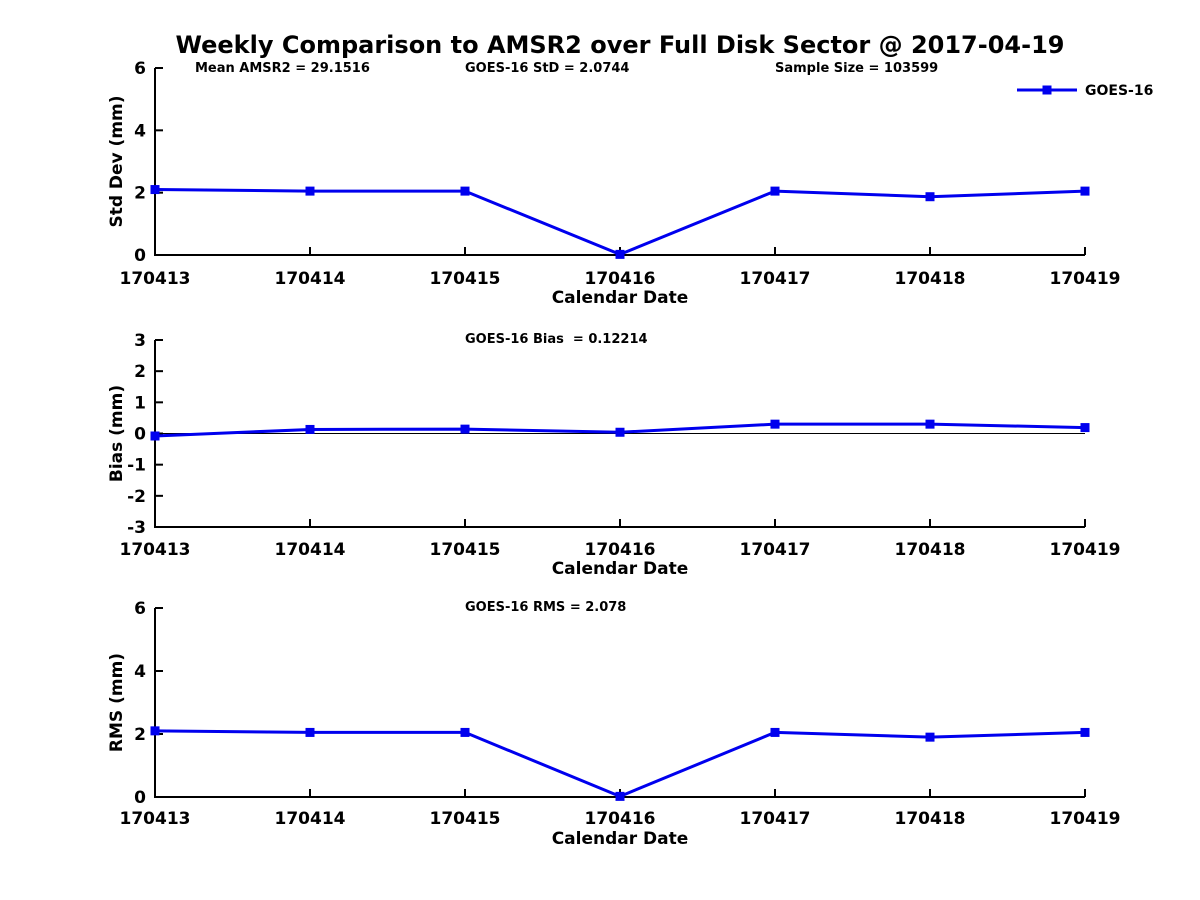 This screenshot has width=1200, height=900. What do you see at coordinates (1119, 91) in the screenshot?
I see `legend-label: GOES-16` at bounding box center [1119, 91].